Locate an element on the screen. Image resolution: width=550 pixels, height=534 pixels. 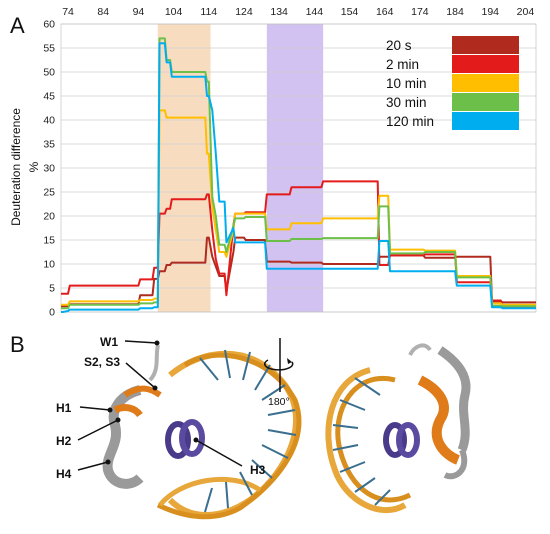
legend-label: 120 min is located at coordinates (410, 121).